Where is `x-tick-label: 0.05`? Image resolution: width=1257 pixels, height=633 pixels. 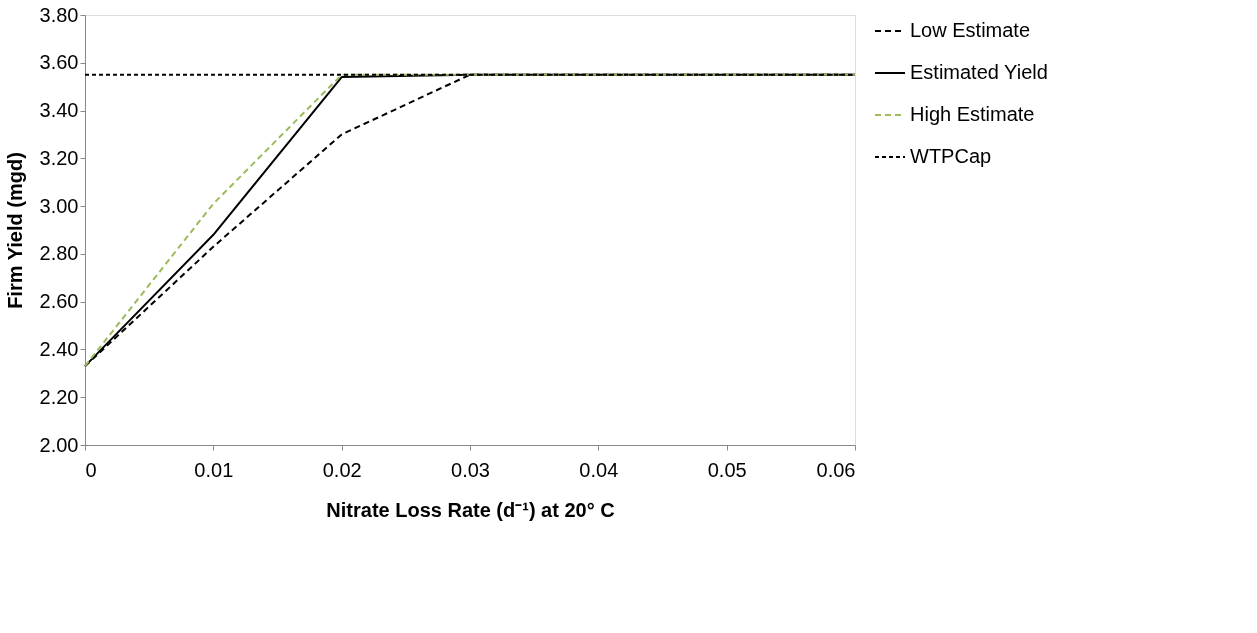
x-tick-label: 0.05 is located at coordinates (727, 469).